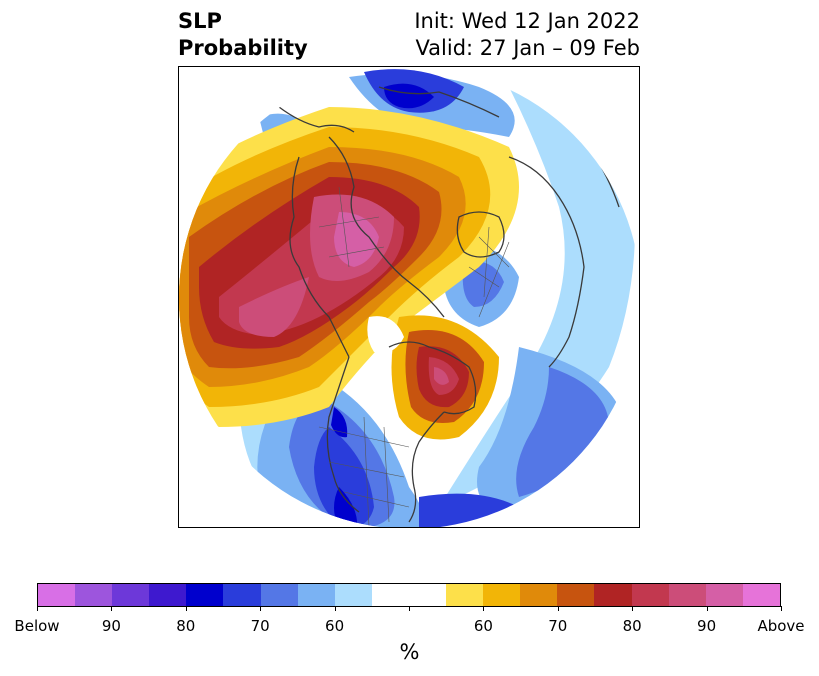  I want to click on valid-range: Valid: 27 Jan – 09 Feb, so click(527, 48).